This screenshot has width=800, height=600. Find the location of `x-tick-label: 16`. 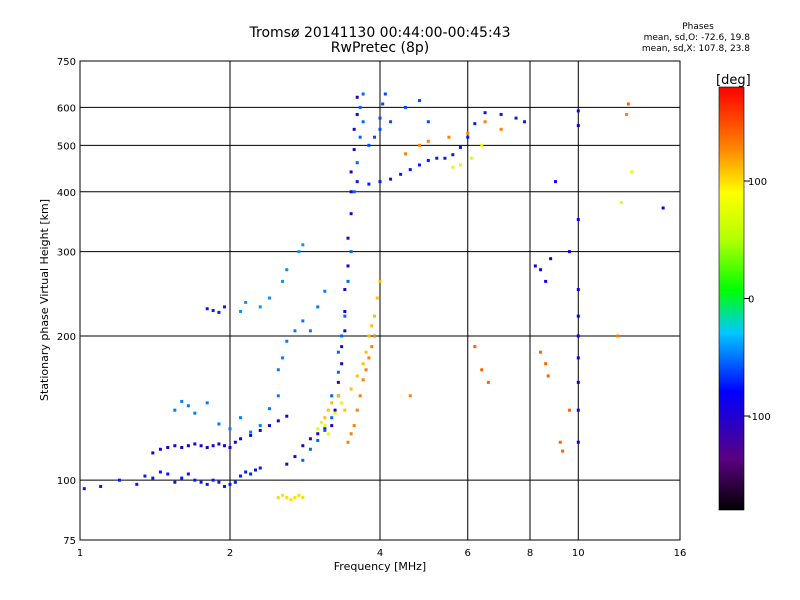

x-tick-label: 16 is located at coordinates (680, 553).